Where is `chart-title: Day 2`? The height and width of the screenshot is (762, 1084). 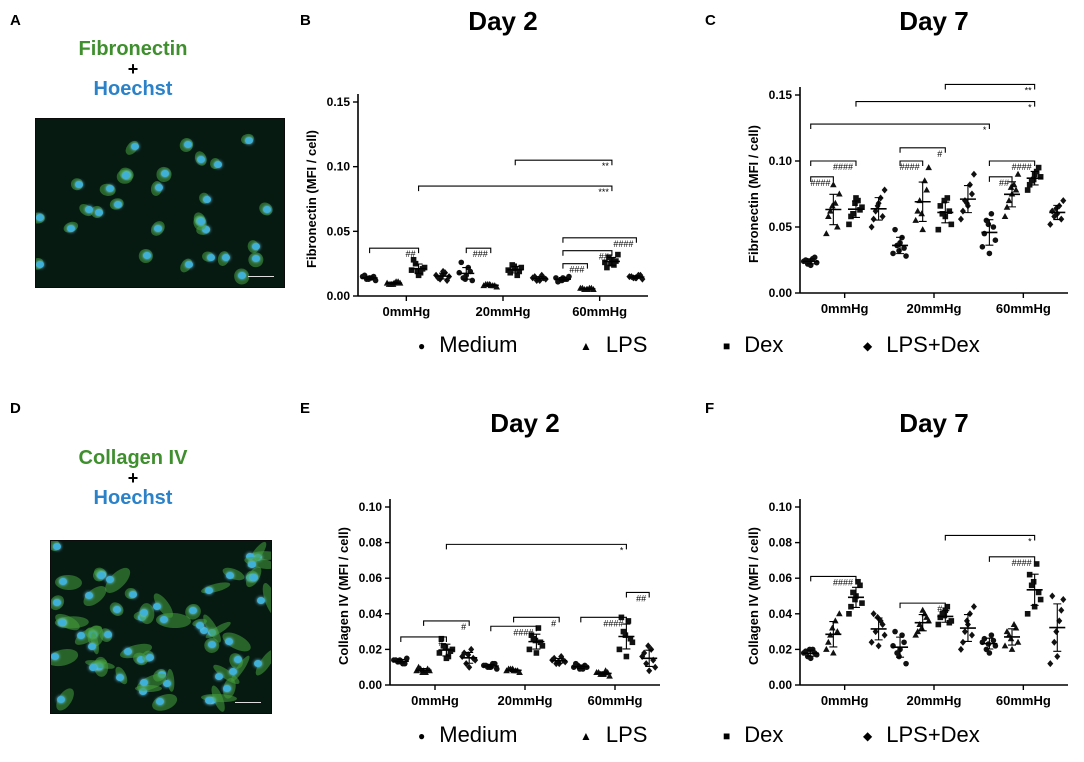
chart-title: Day 2 is located at coordinates (524, 423).